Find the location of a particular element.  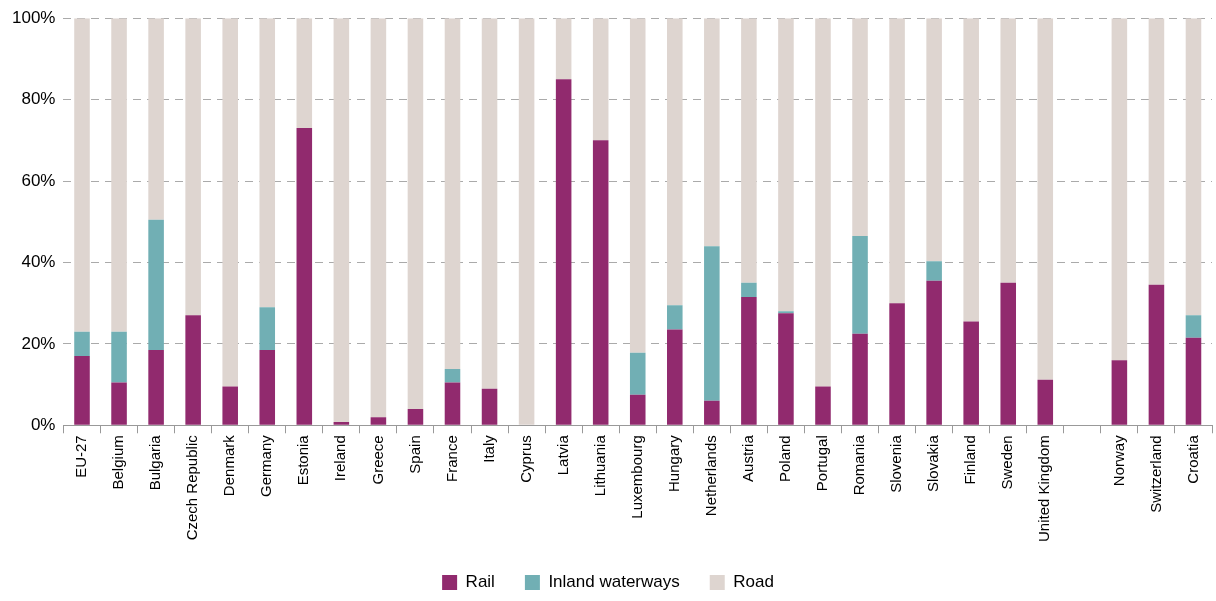

x-tick-label: Belgium is located at coordinates (118, 462).